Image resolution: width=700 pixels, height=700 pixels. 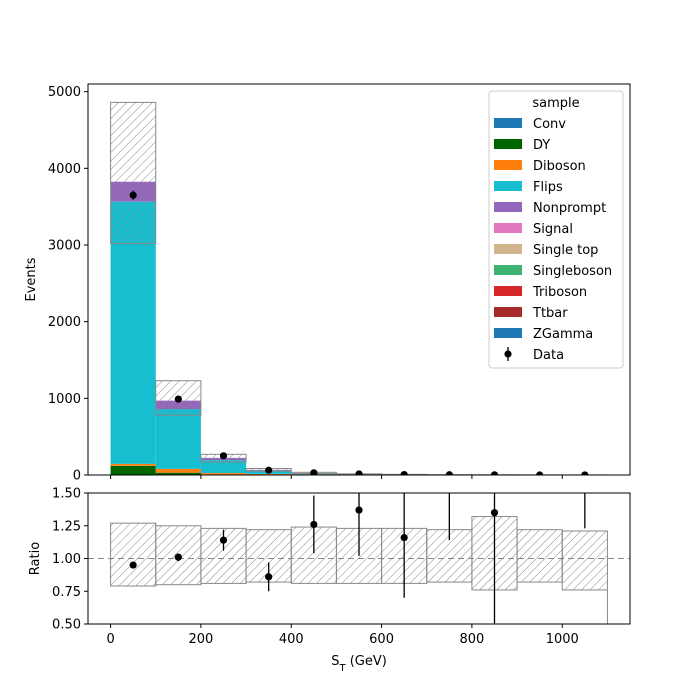 What do you see at coordinates (550, 313) in the screenshot?
I see `legend-label-ttbar: Ttbar` at bounding box center [550, 313].